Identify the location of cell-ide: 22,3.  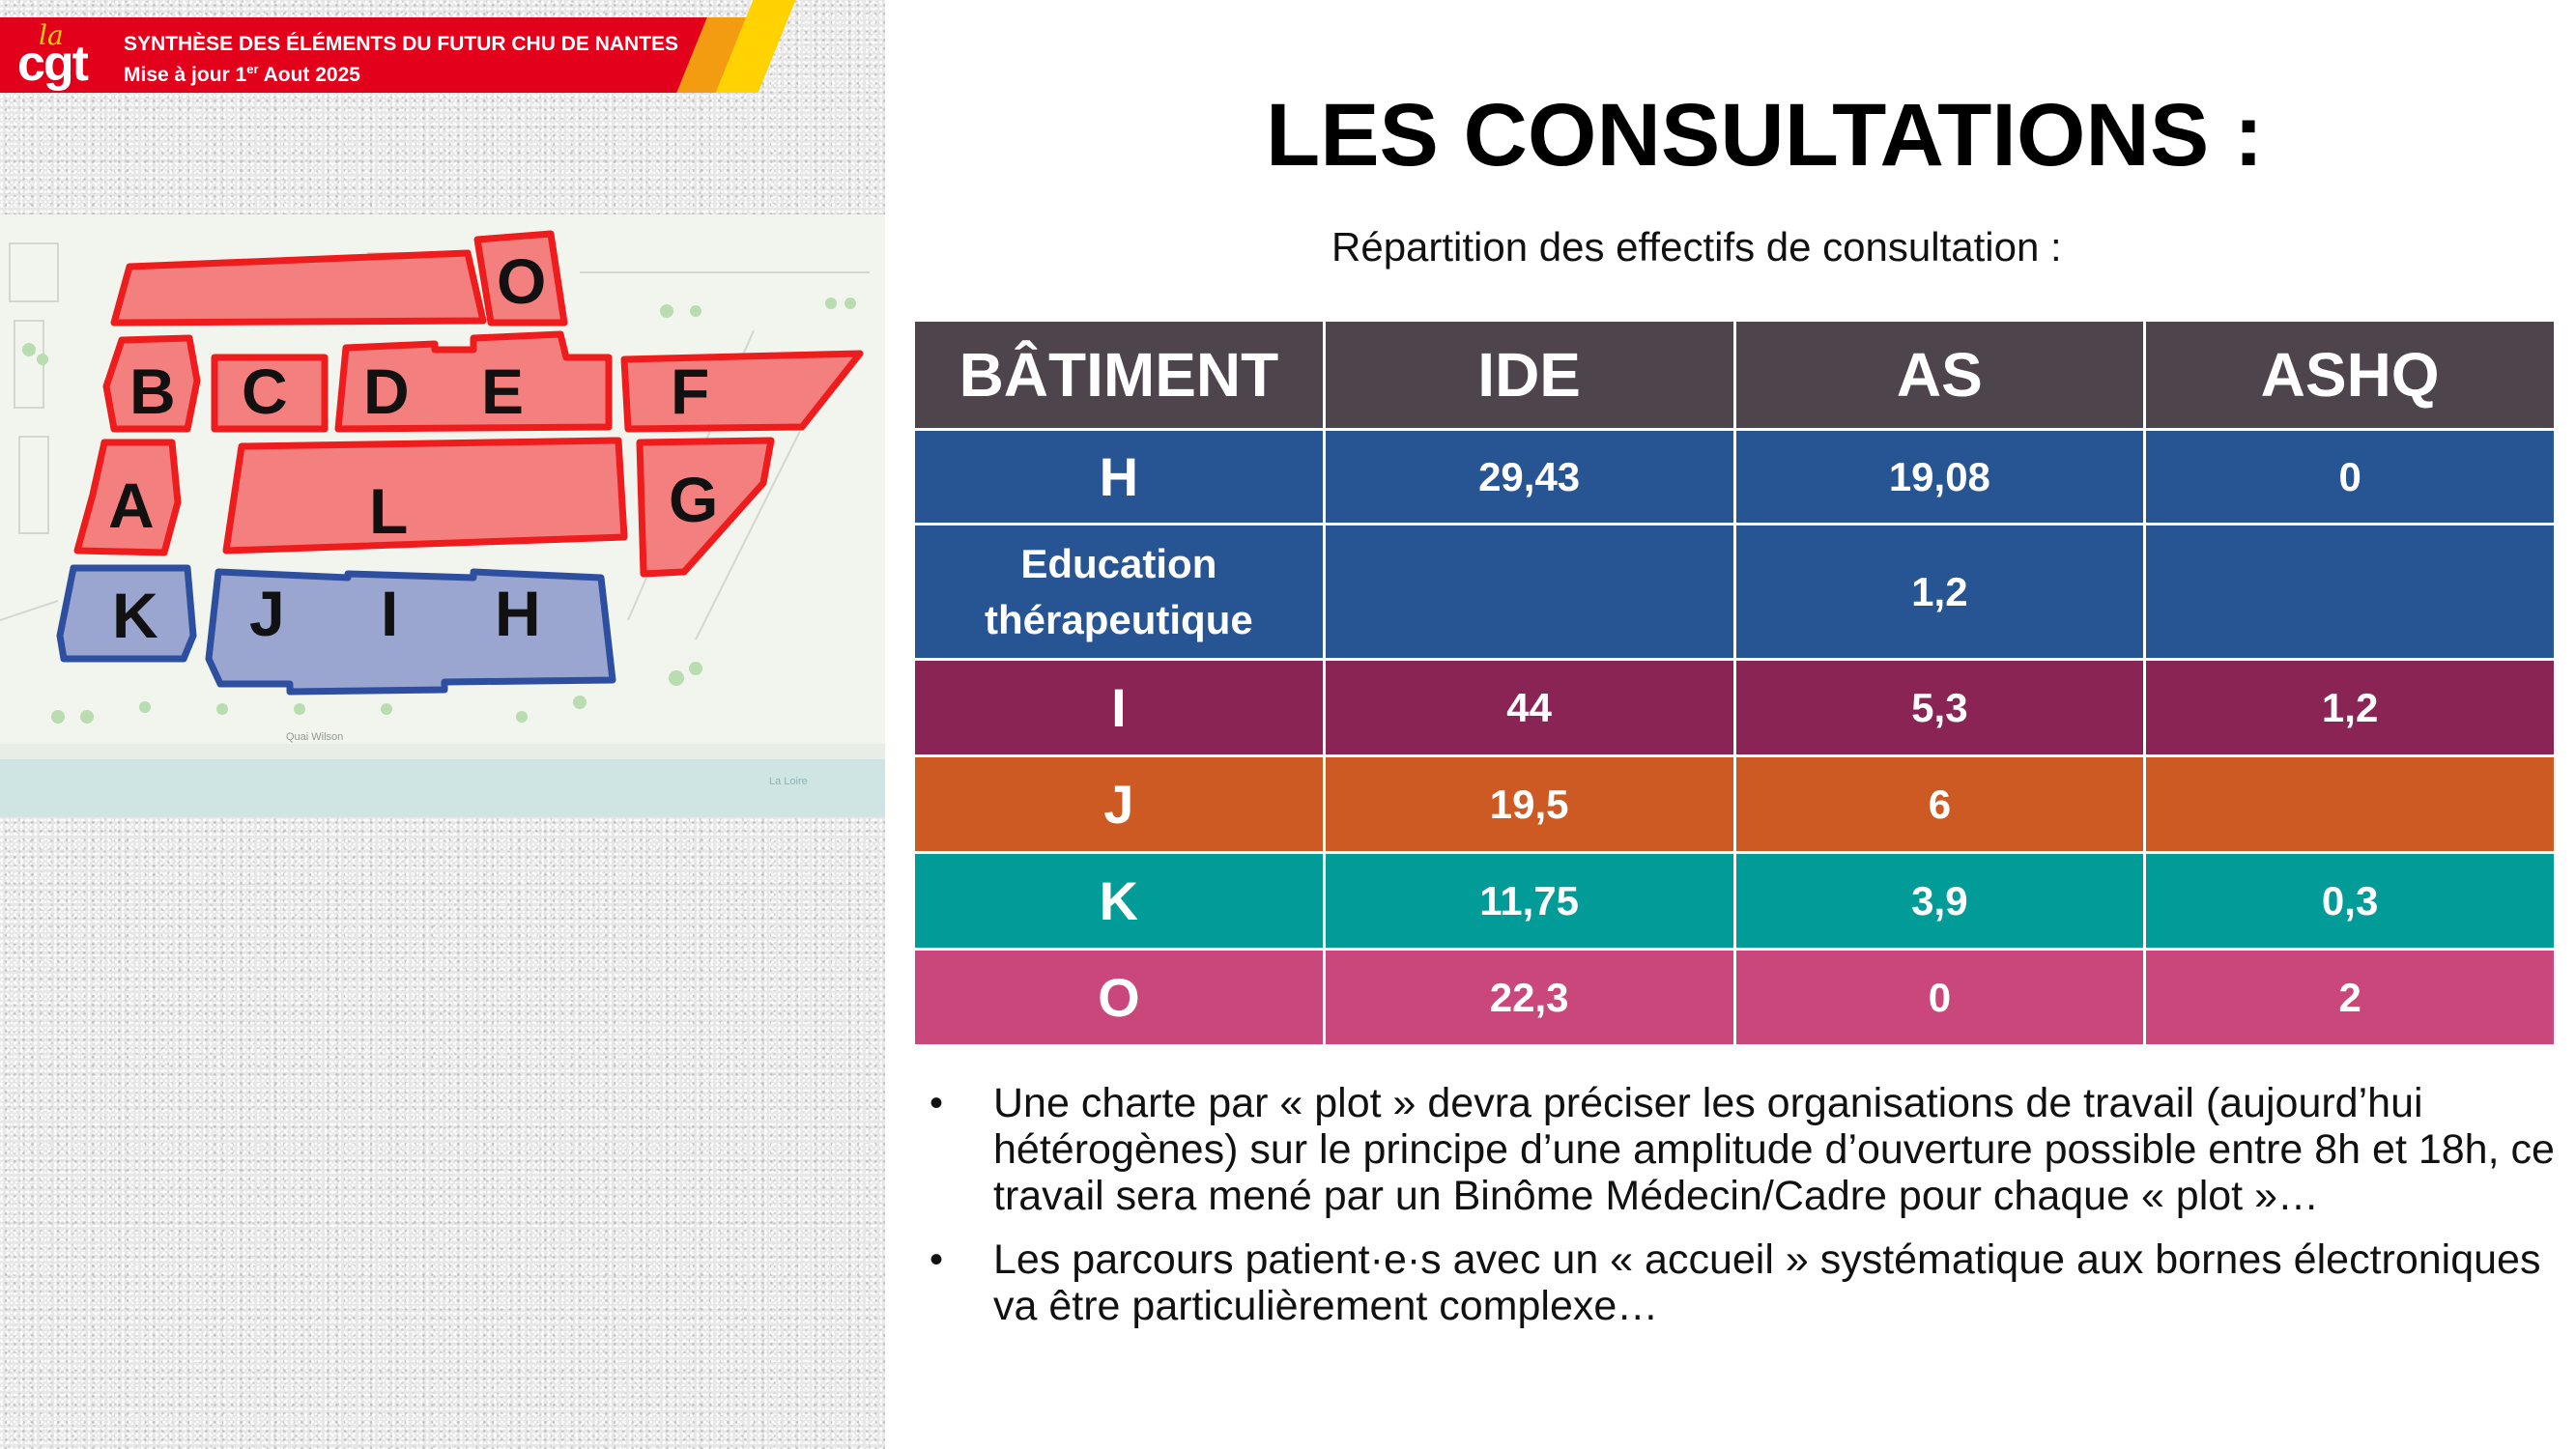
(1529, 997).